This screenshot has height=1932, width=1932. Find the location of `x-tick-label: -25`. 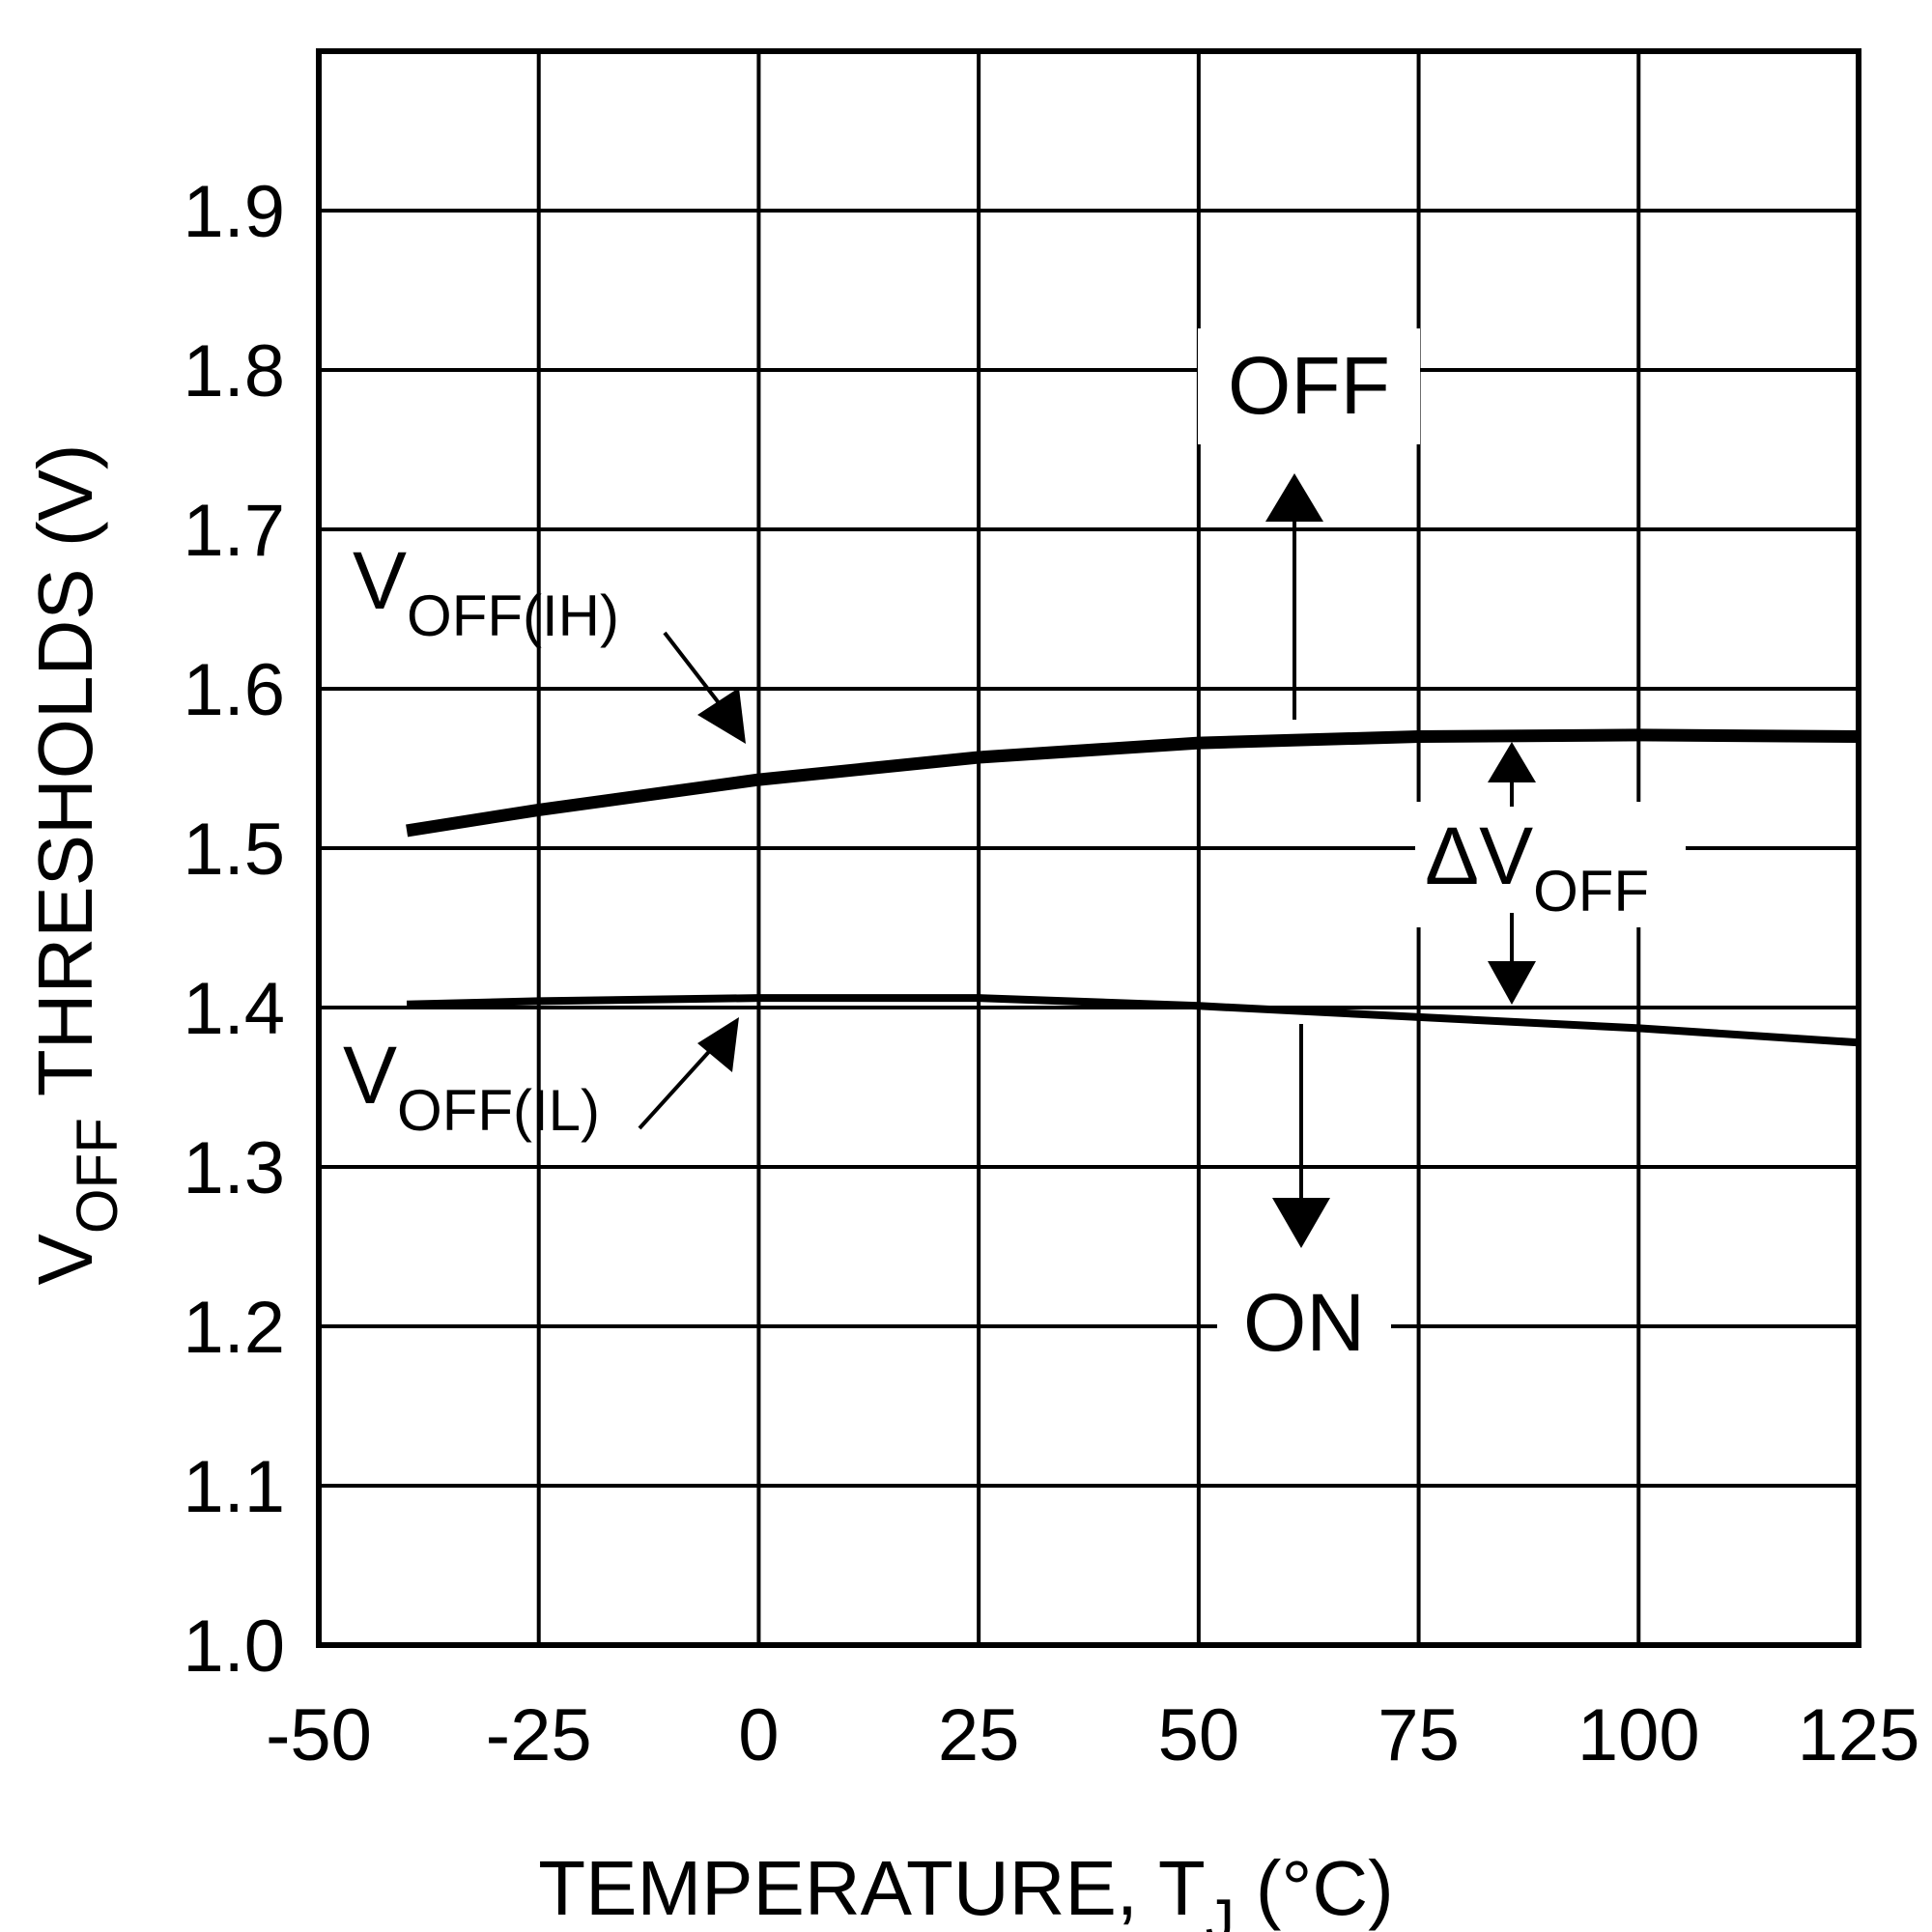

x-tick-label: -25 is located at coordinates (539, 1735).